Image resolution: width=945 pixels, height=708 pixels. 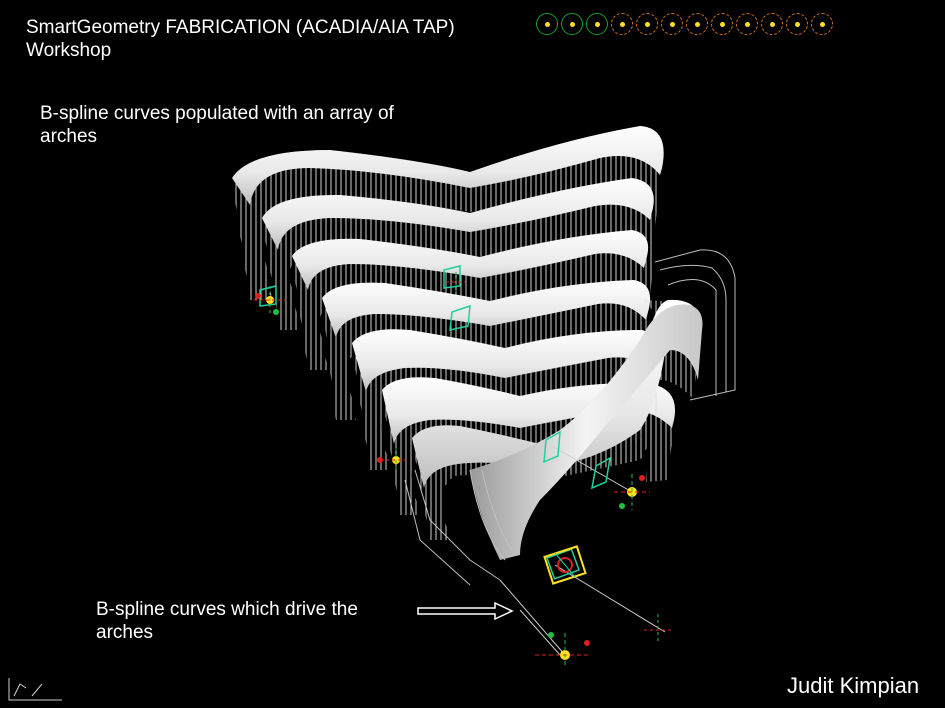 I want to click on author-name: Judit Kimpian, so click(x=853, y=685).